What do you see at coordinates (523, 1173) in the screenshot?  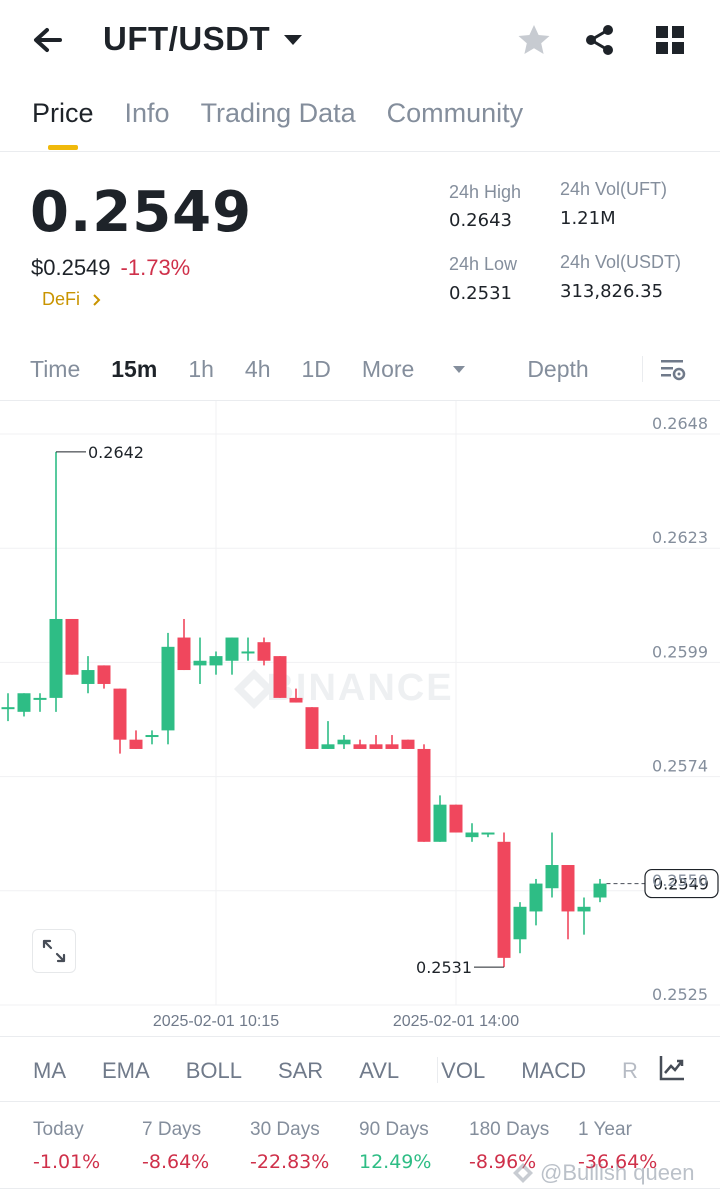 I see `binance-logo-icon` at bounding box center [523, 1173].